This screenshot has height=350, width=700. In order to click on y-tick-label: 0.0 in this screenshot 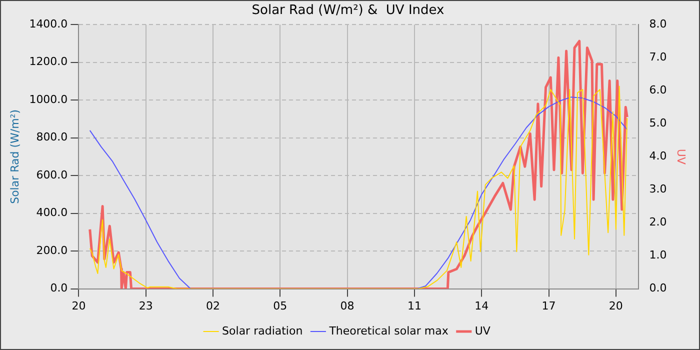, I will do `click(59, 288)`.